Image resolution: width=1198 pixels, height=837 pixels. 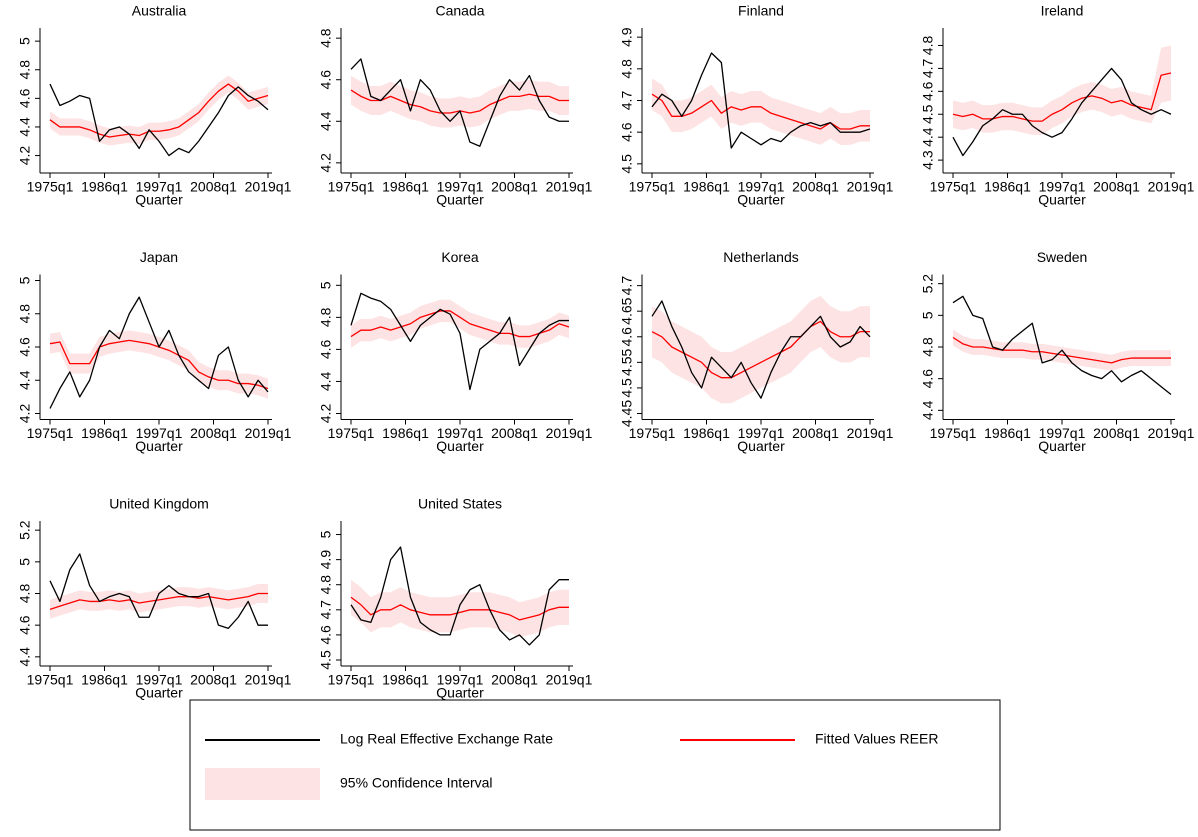 What do you see at coordinates (460, 257) in the screenshot?
I see `panel-title: Korea` at bounding box center [460, 257].